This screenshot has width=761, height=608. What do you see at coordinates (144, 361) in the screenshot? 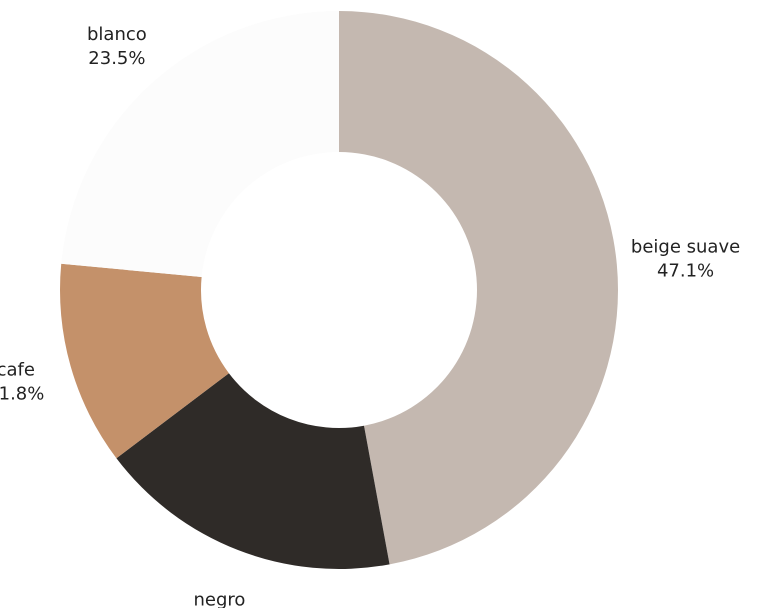
I see `slice-cafe` at bounding box center [144, 361].